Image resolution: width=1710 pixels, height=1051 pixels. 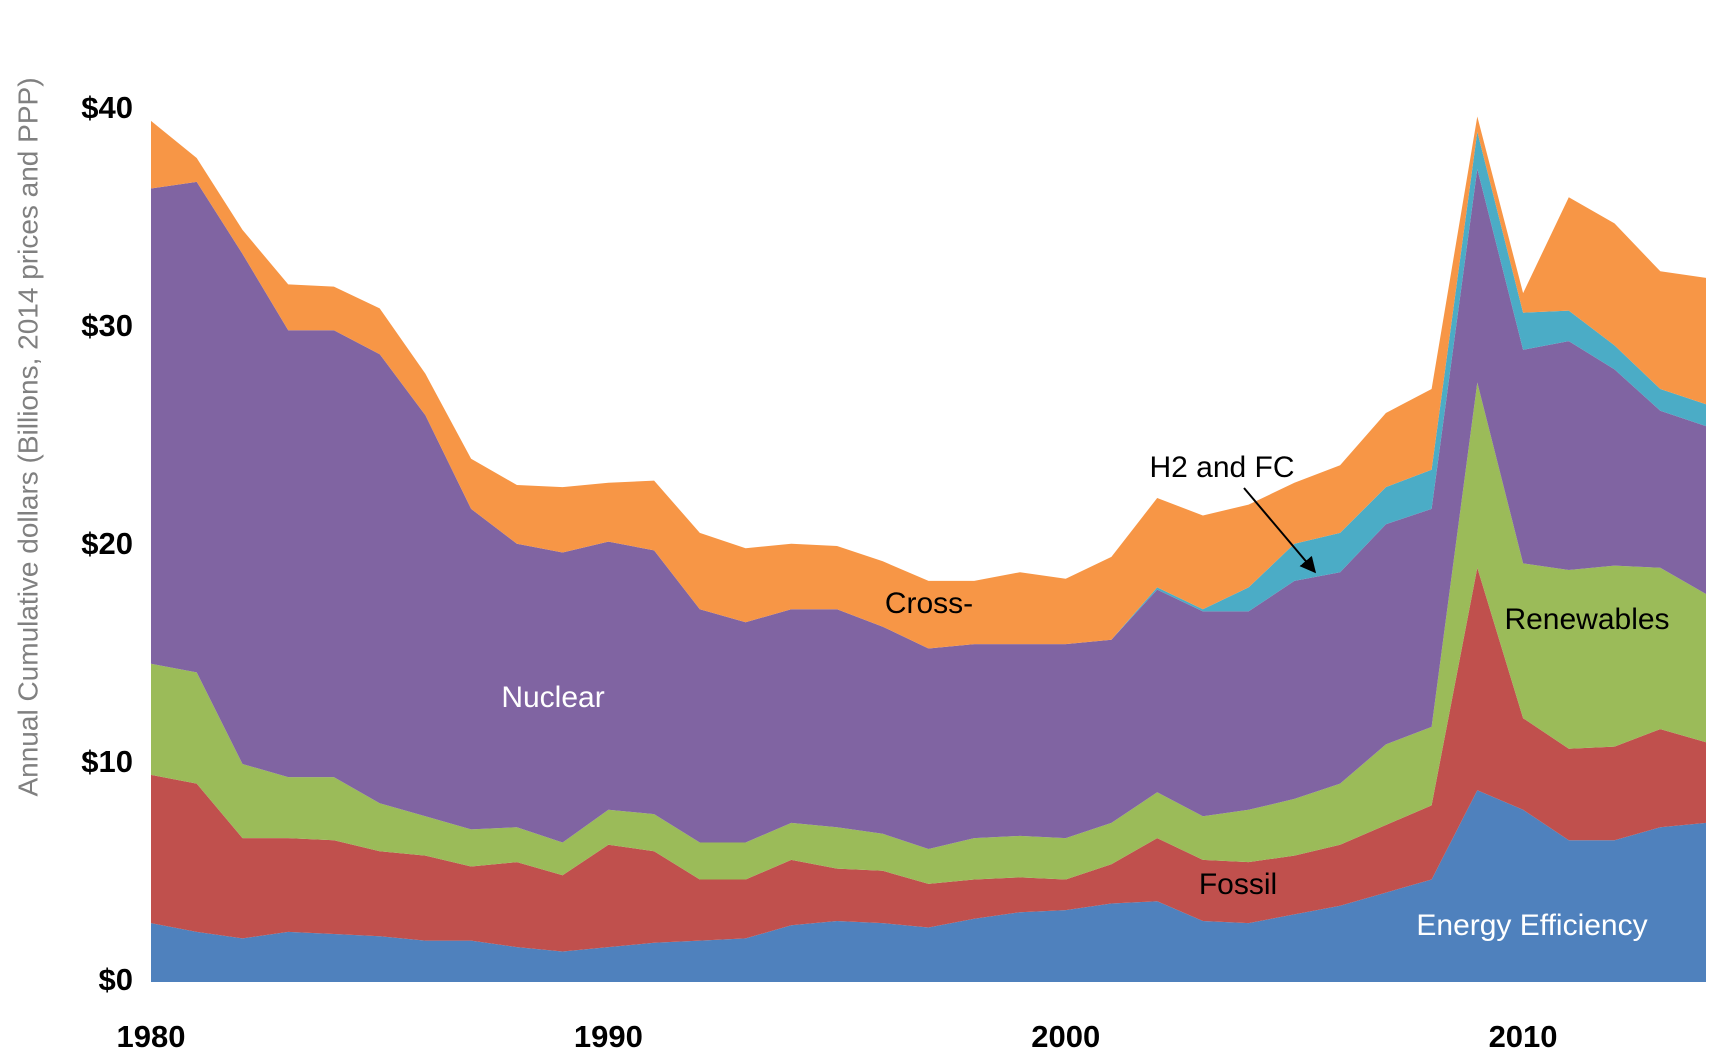 What do you see at coordinates (151, 1035) in the screenshot?
I see `x-tick-label: 1980` at bounding box center [151, 1035].